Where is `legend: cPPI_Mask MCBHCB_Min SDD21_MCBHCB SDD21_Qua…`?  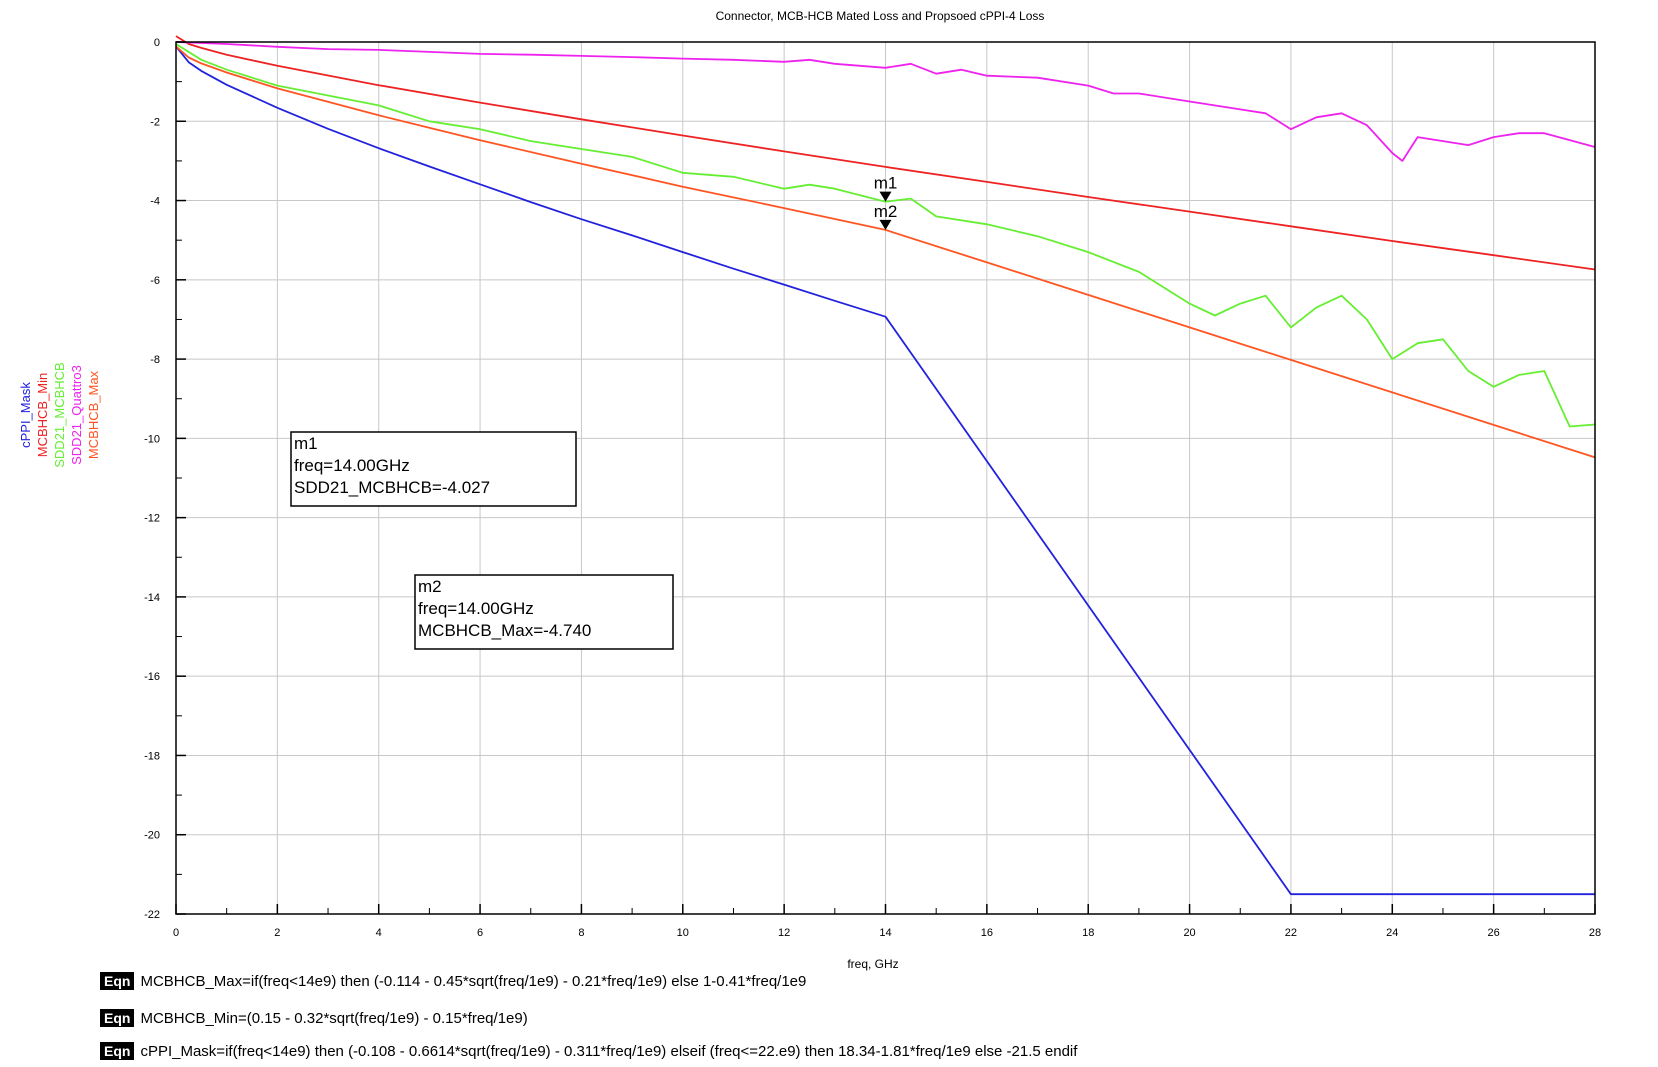
legend: cPPI_Mask MCBHCB_Min SDD21_MCBHCB SDD21_Qua… is located at coordinates (59, 414).